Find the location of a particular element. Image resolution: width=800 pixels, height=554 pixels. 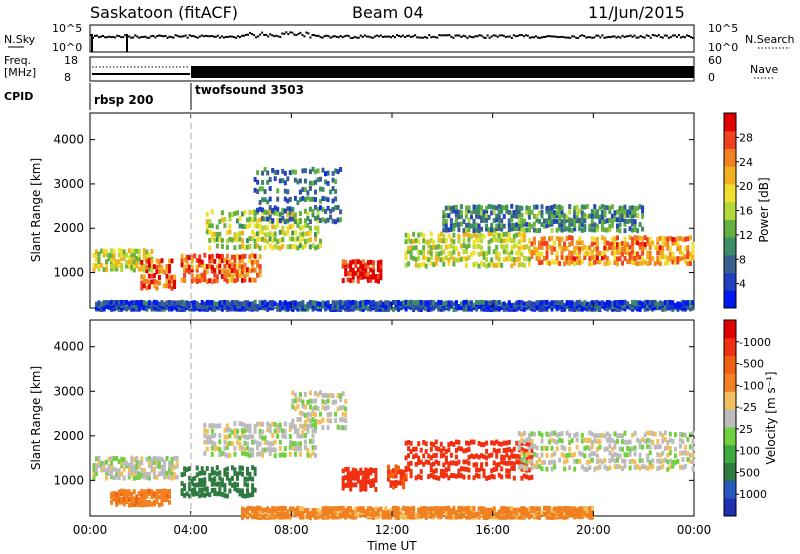

y-tick-label: 1000 is located at coordinates (68, 480).